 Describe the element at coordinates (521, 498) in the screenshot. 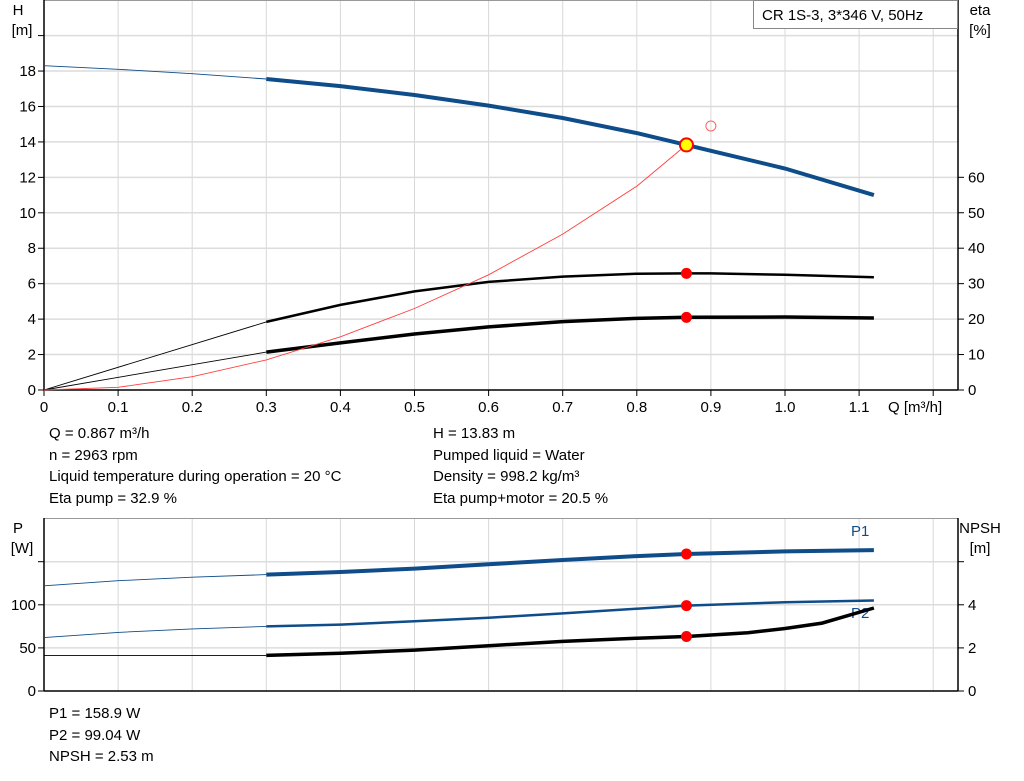

I see `info-eta-pump-motor: Eta pump+motor = 20.5 %` at that location.